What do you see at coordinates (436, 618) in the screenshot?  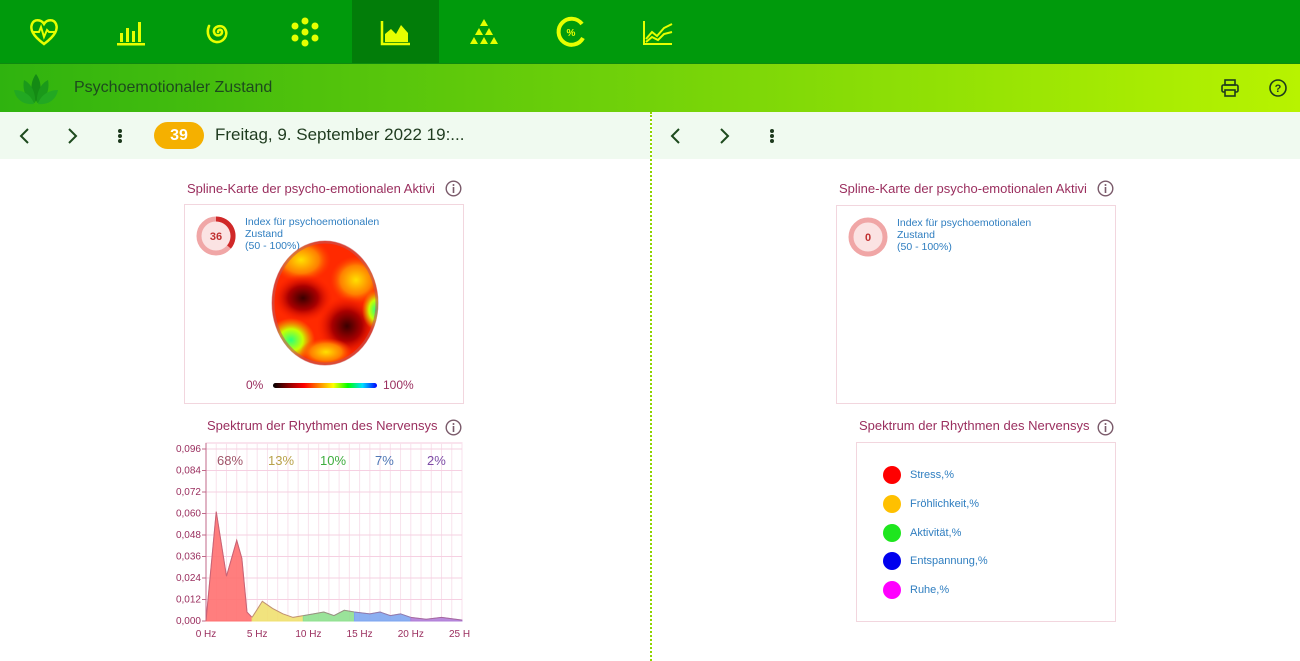 I see `spectrum-line-calm` at bounding box center [436, 618].